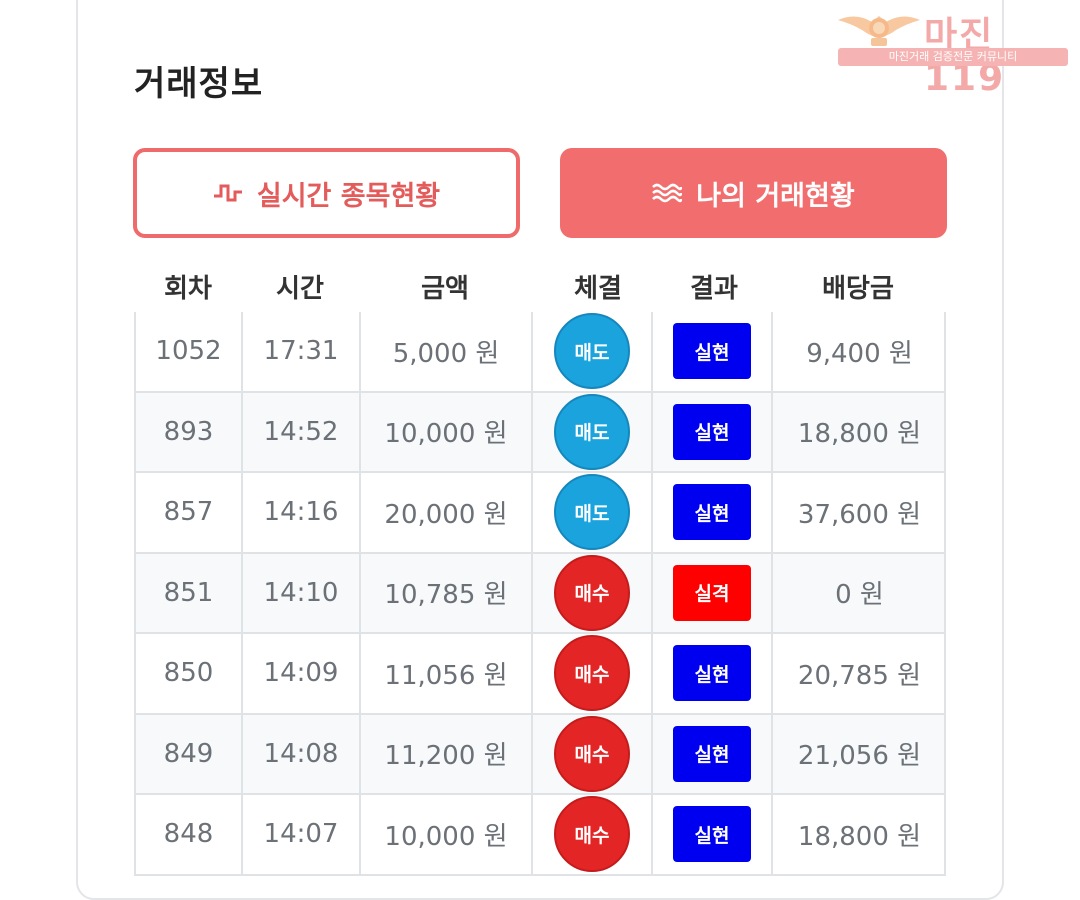 This screenshot has width=1080, height=900. I want to click on realtime-status-label: 실시간 종목현황, so click(348, 196).